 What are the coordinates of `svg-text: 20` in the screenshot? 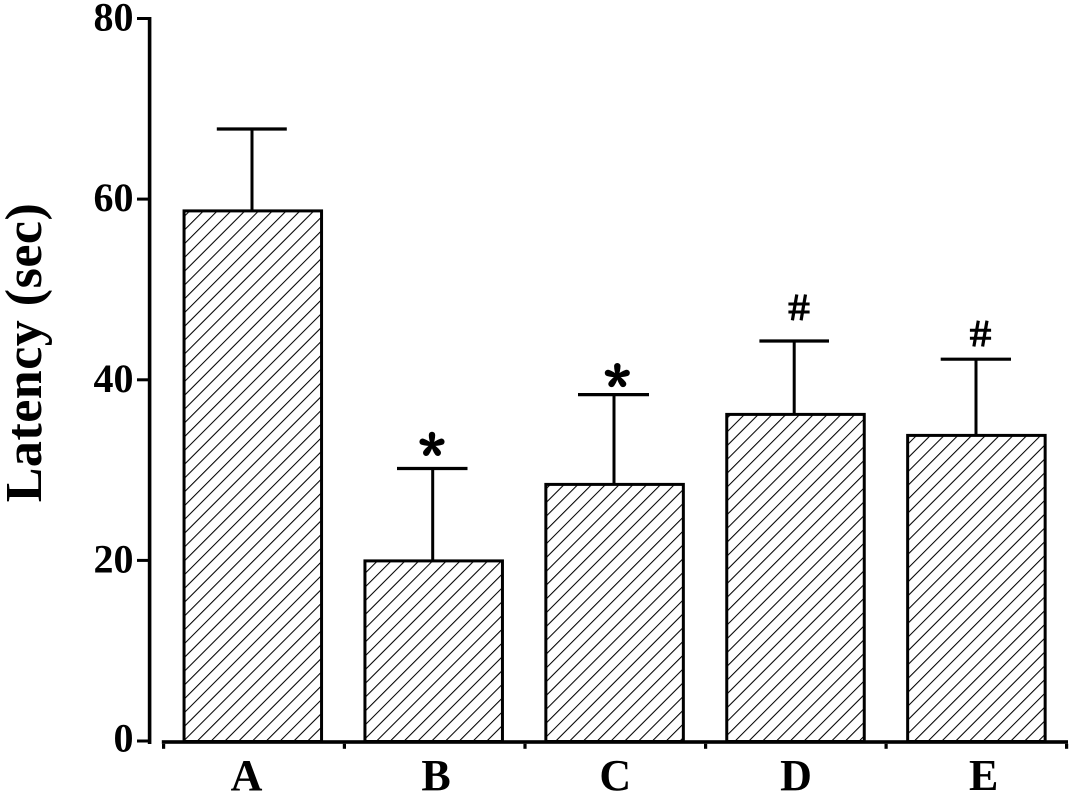 It's located at (114, 558).